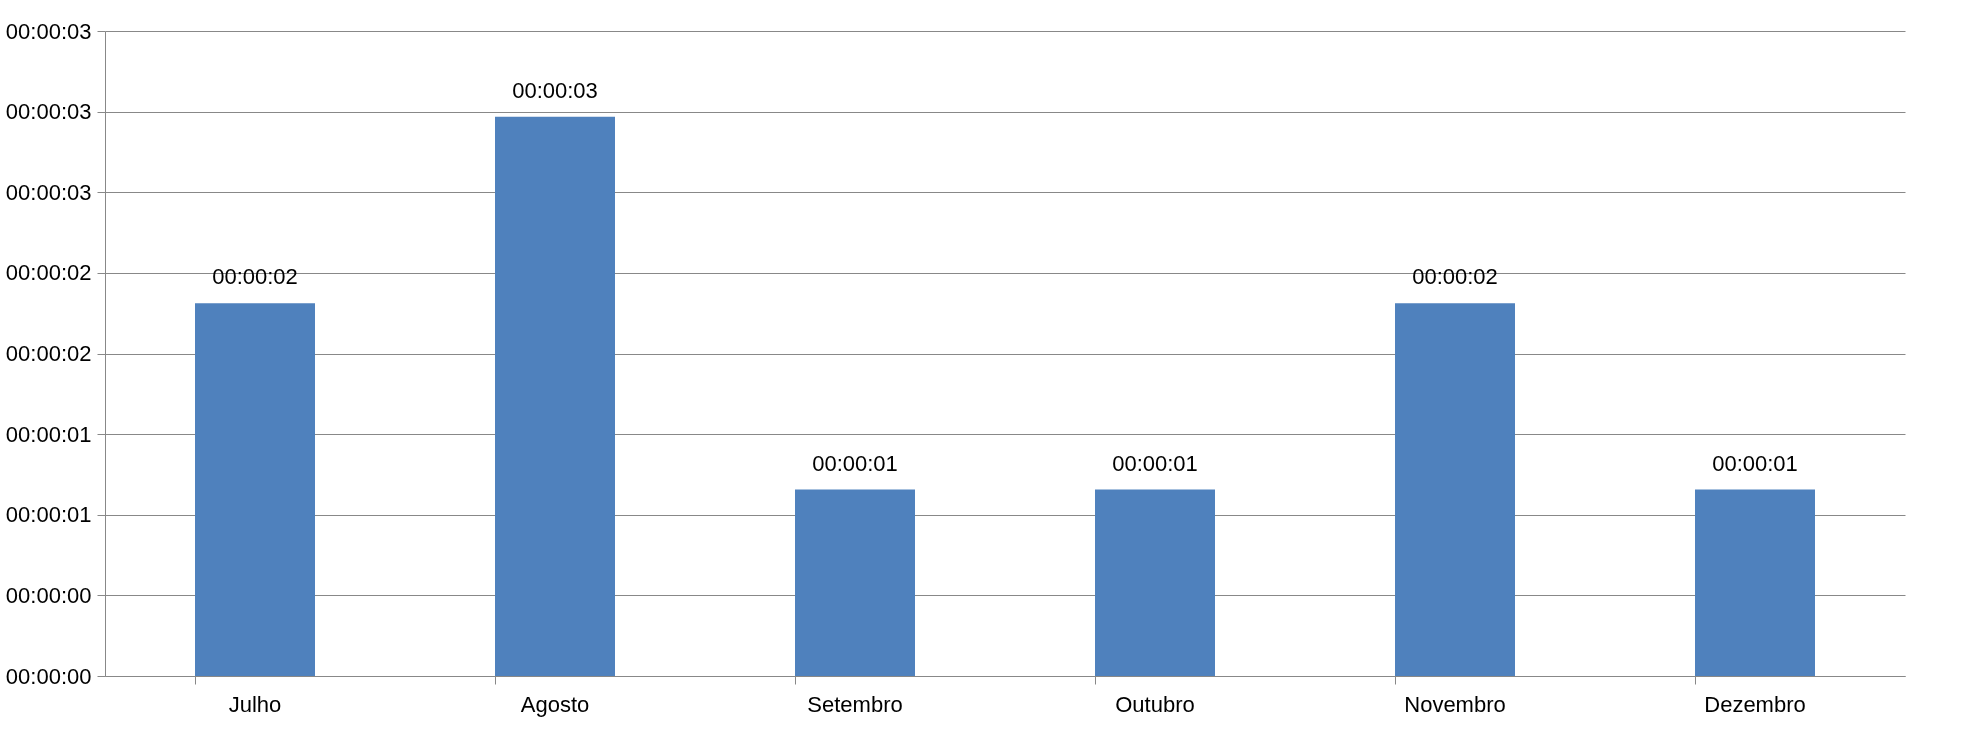  What do you see at coordinates (1155, 704) in the screenshot?
I see `x-tick-label: Outubro` at bounding box center [1155, 704].